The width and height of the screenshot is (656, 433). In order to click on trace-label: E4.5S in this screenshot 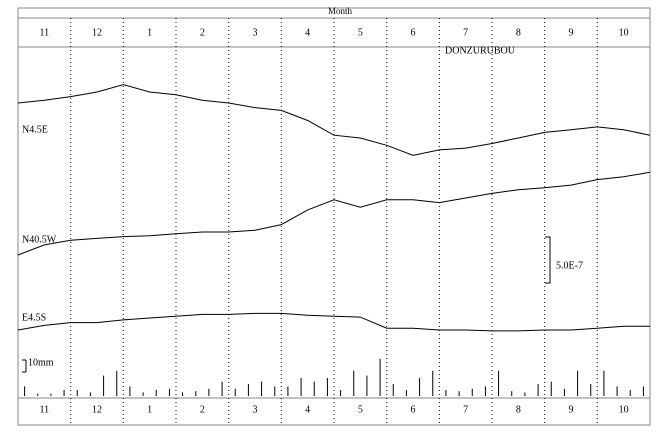, I will do `click(34, 317)`.